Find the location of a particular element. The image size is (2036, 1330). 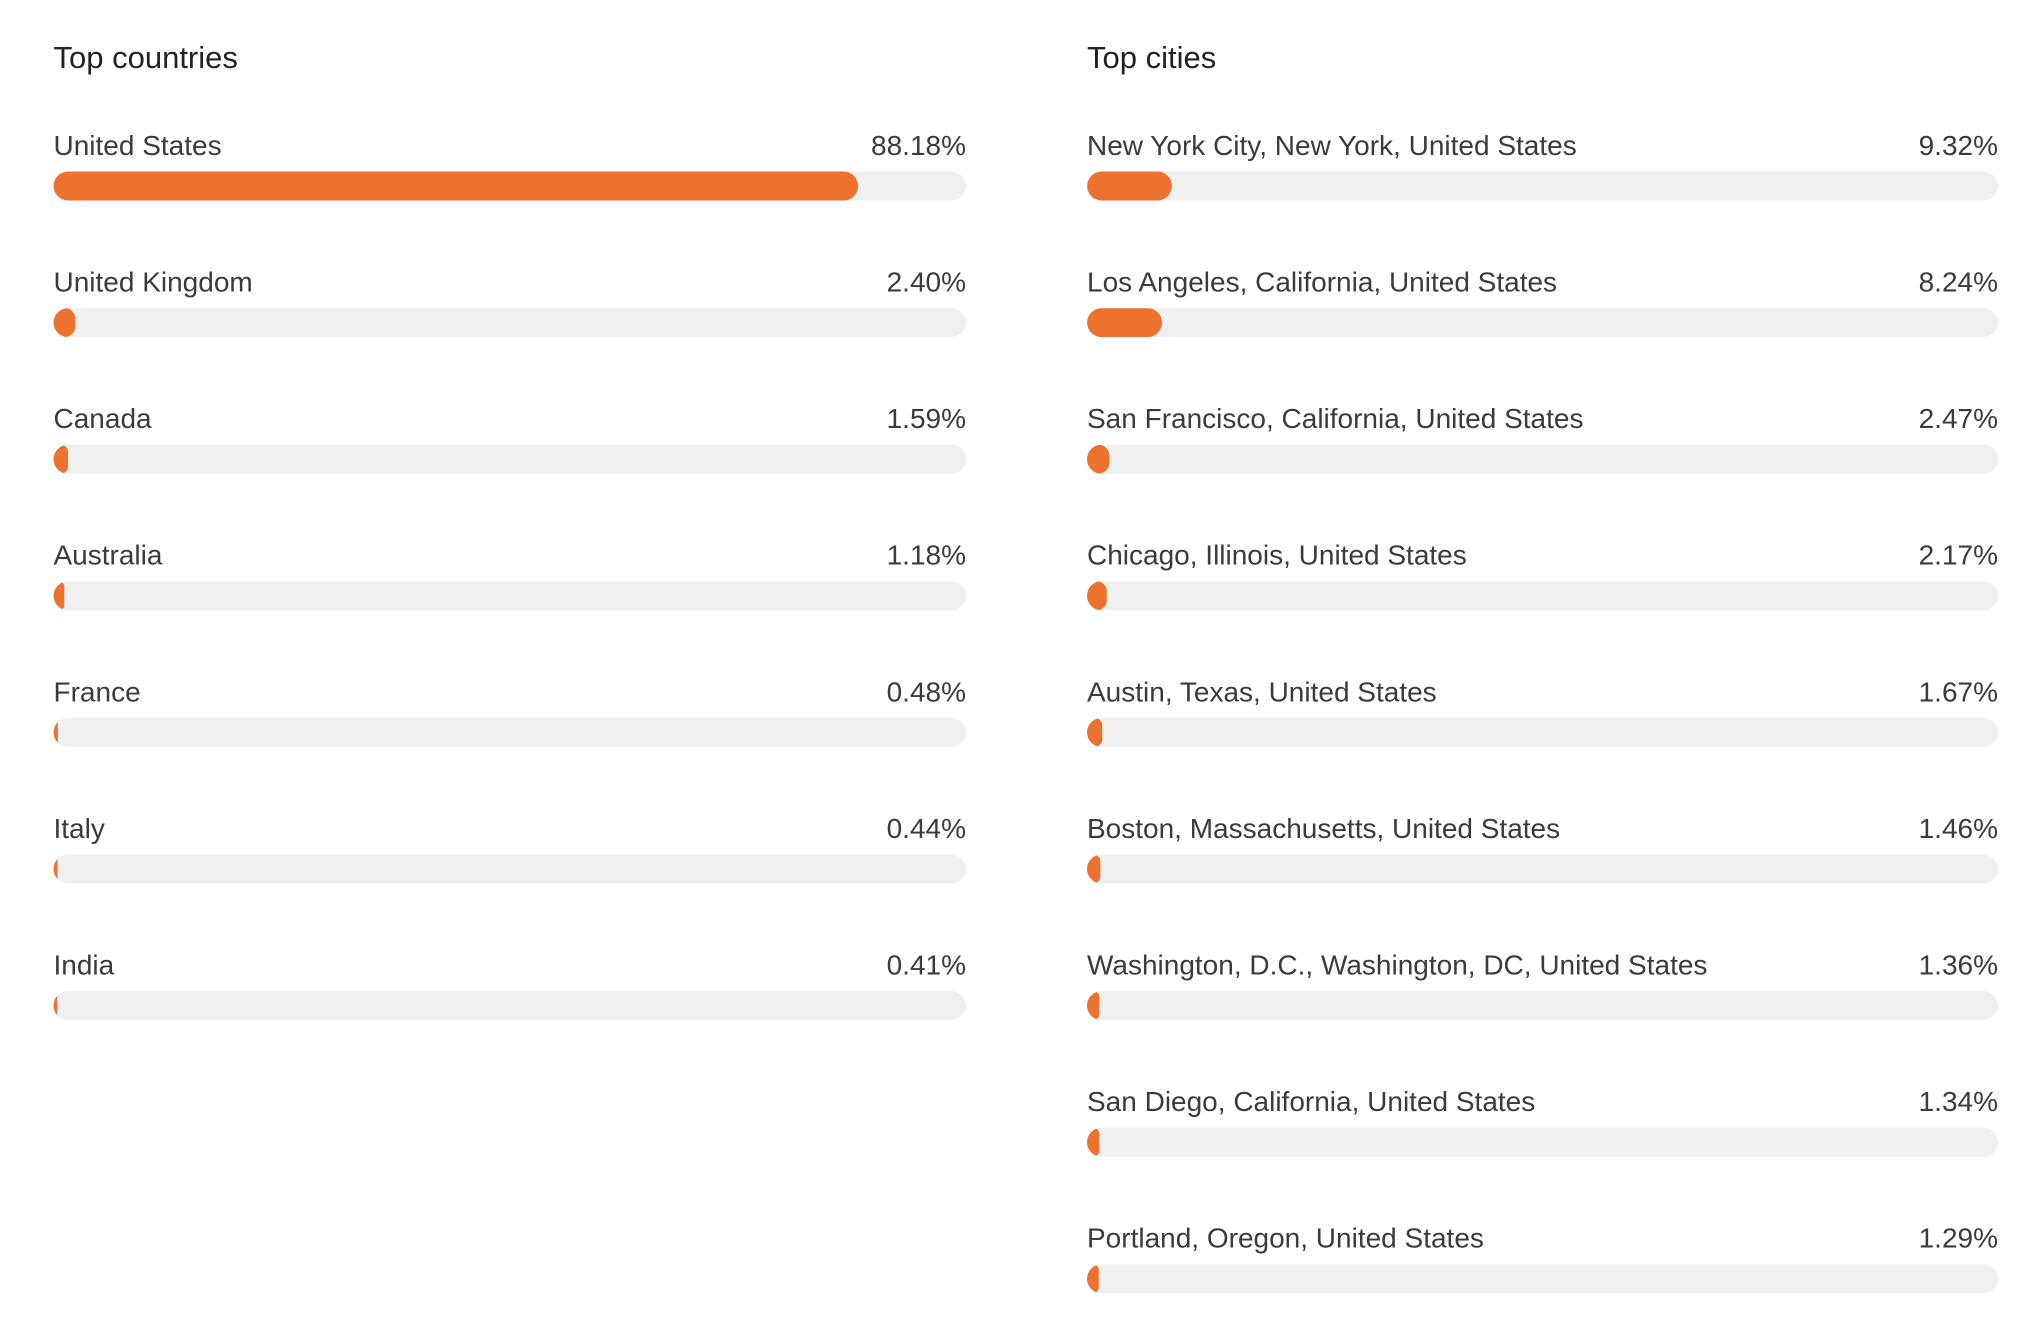

value-label: 2.47% is located at coordinates (1958, 418).